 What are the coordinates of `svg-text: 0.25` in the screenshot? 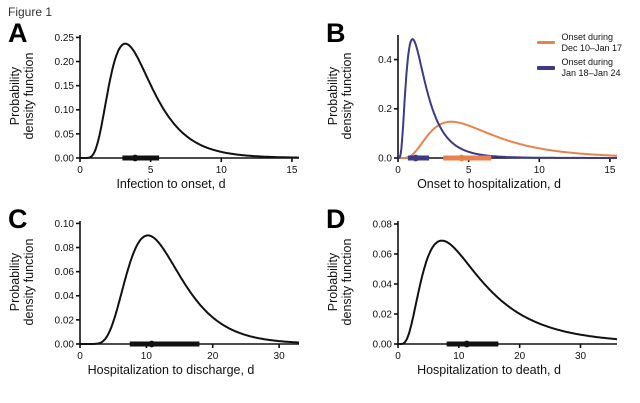 It's located at (65, 38).